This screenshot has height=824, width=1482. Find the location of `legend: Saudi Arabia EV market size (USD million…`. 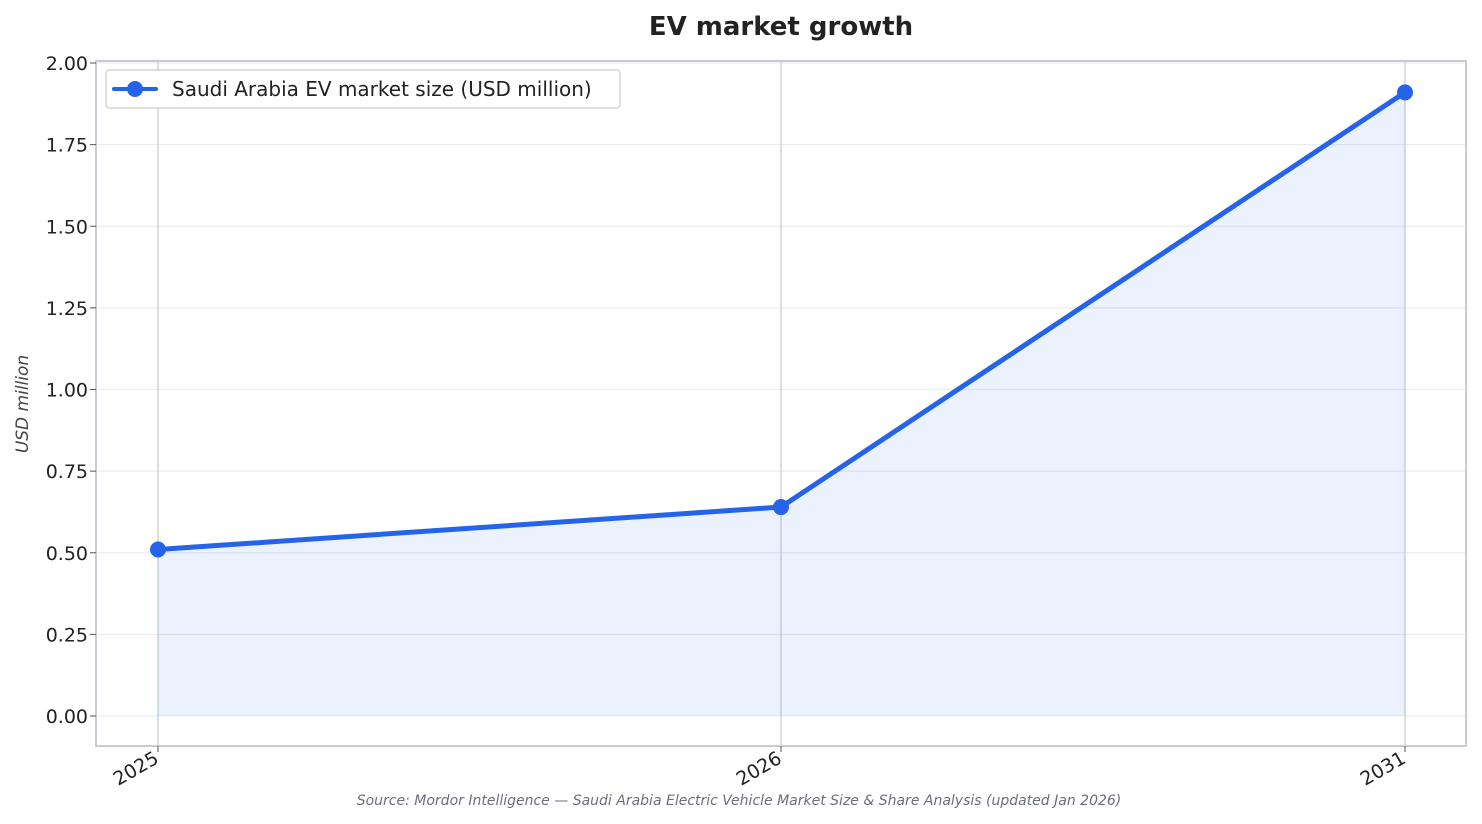

legend: Saudi Arabia EV market size (USD million… is located at coordinates (363, 89).